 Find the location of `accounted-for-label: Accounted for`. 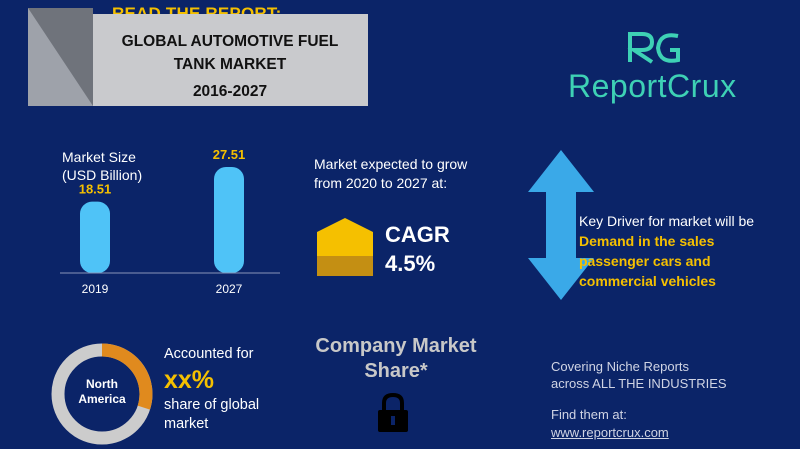

accounted-for-label: Accounted for is located at coordinates (209, 354).